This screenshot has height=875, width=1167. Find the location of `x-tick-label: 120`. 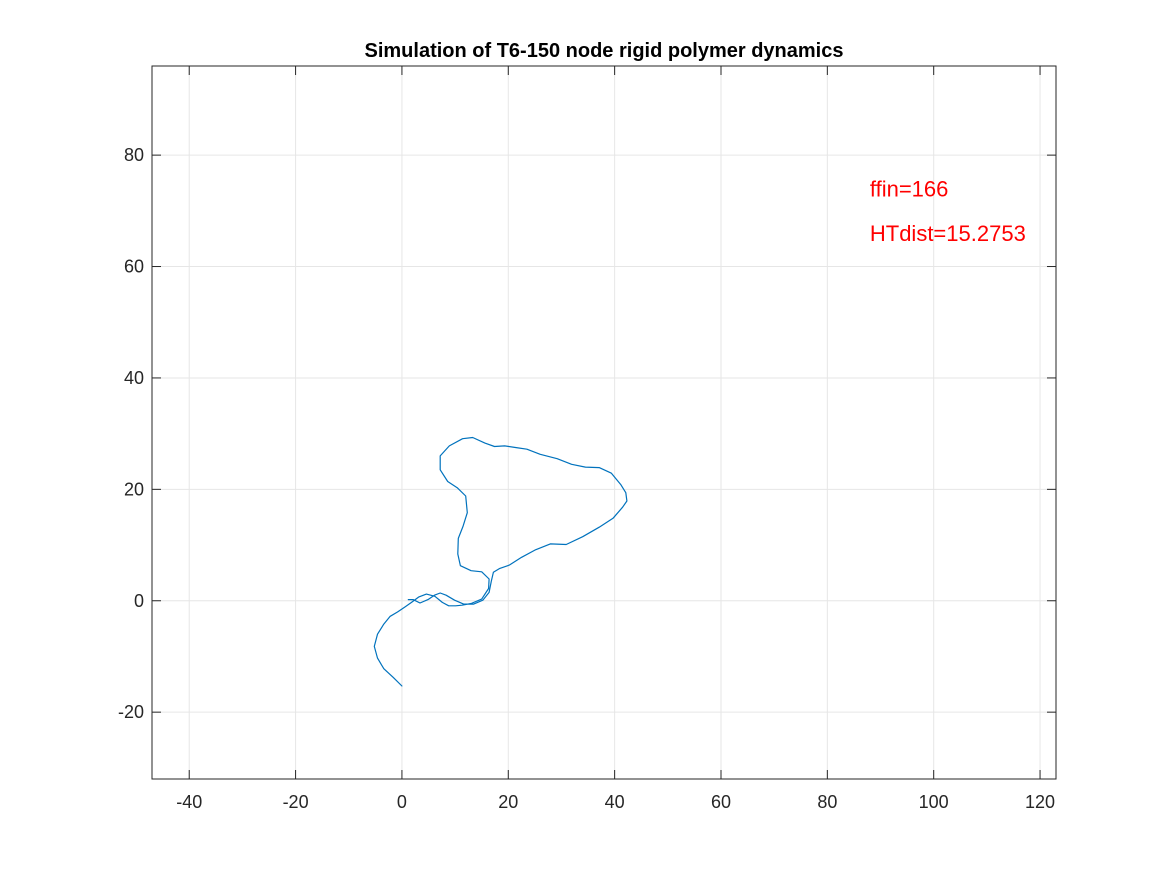

x-tick-label: 120 is located at coordinates (1040, 802).